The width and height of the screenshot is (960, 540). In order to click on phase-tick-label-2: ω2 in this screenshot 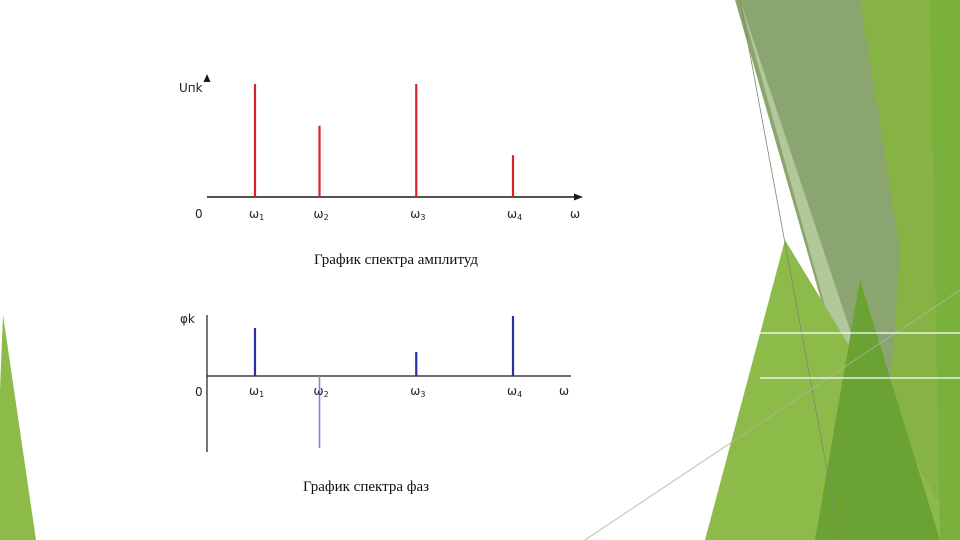, I will do `click(321, 391)`.